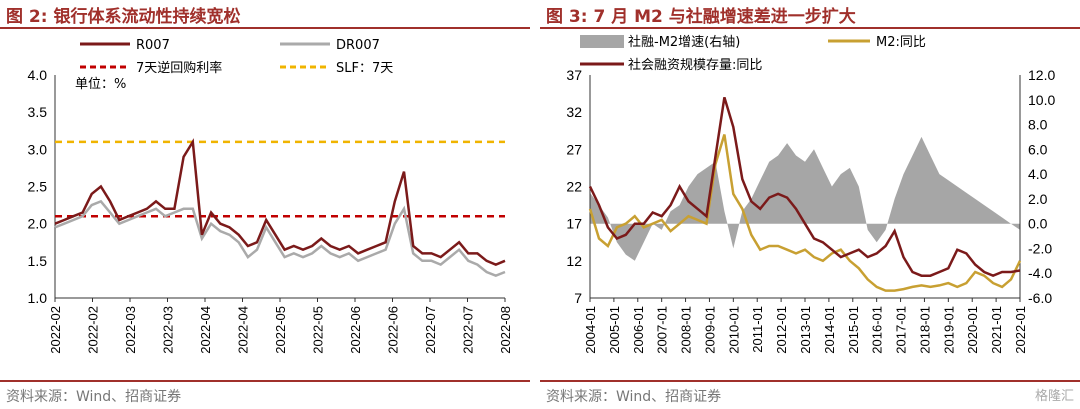 This screenshot has width=1080, height=409. I want to click on x-tick-label: 2011-01, so click(757, 329).